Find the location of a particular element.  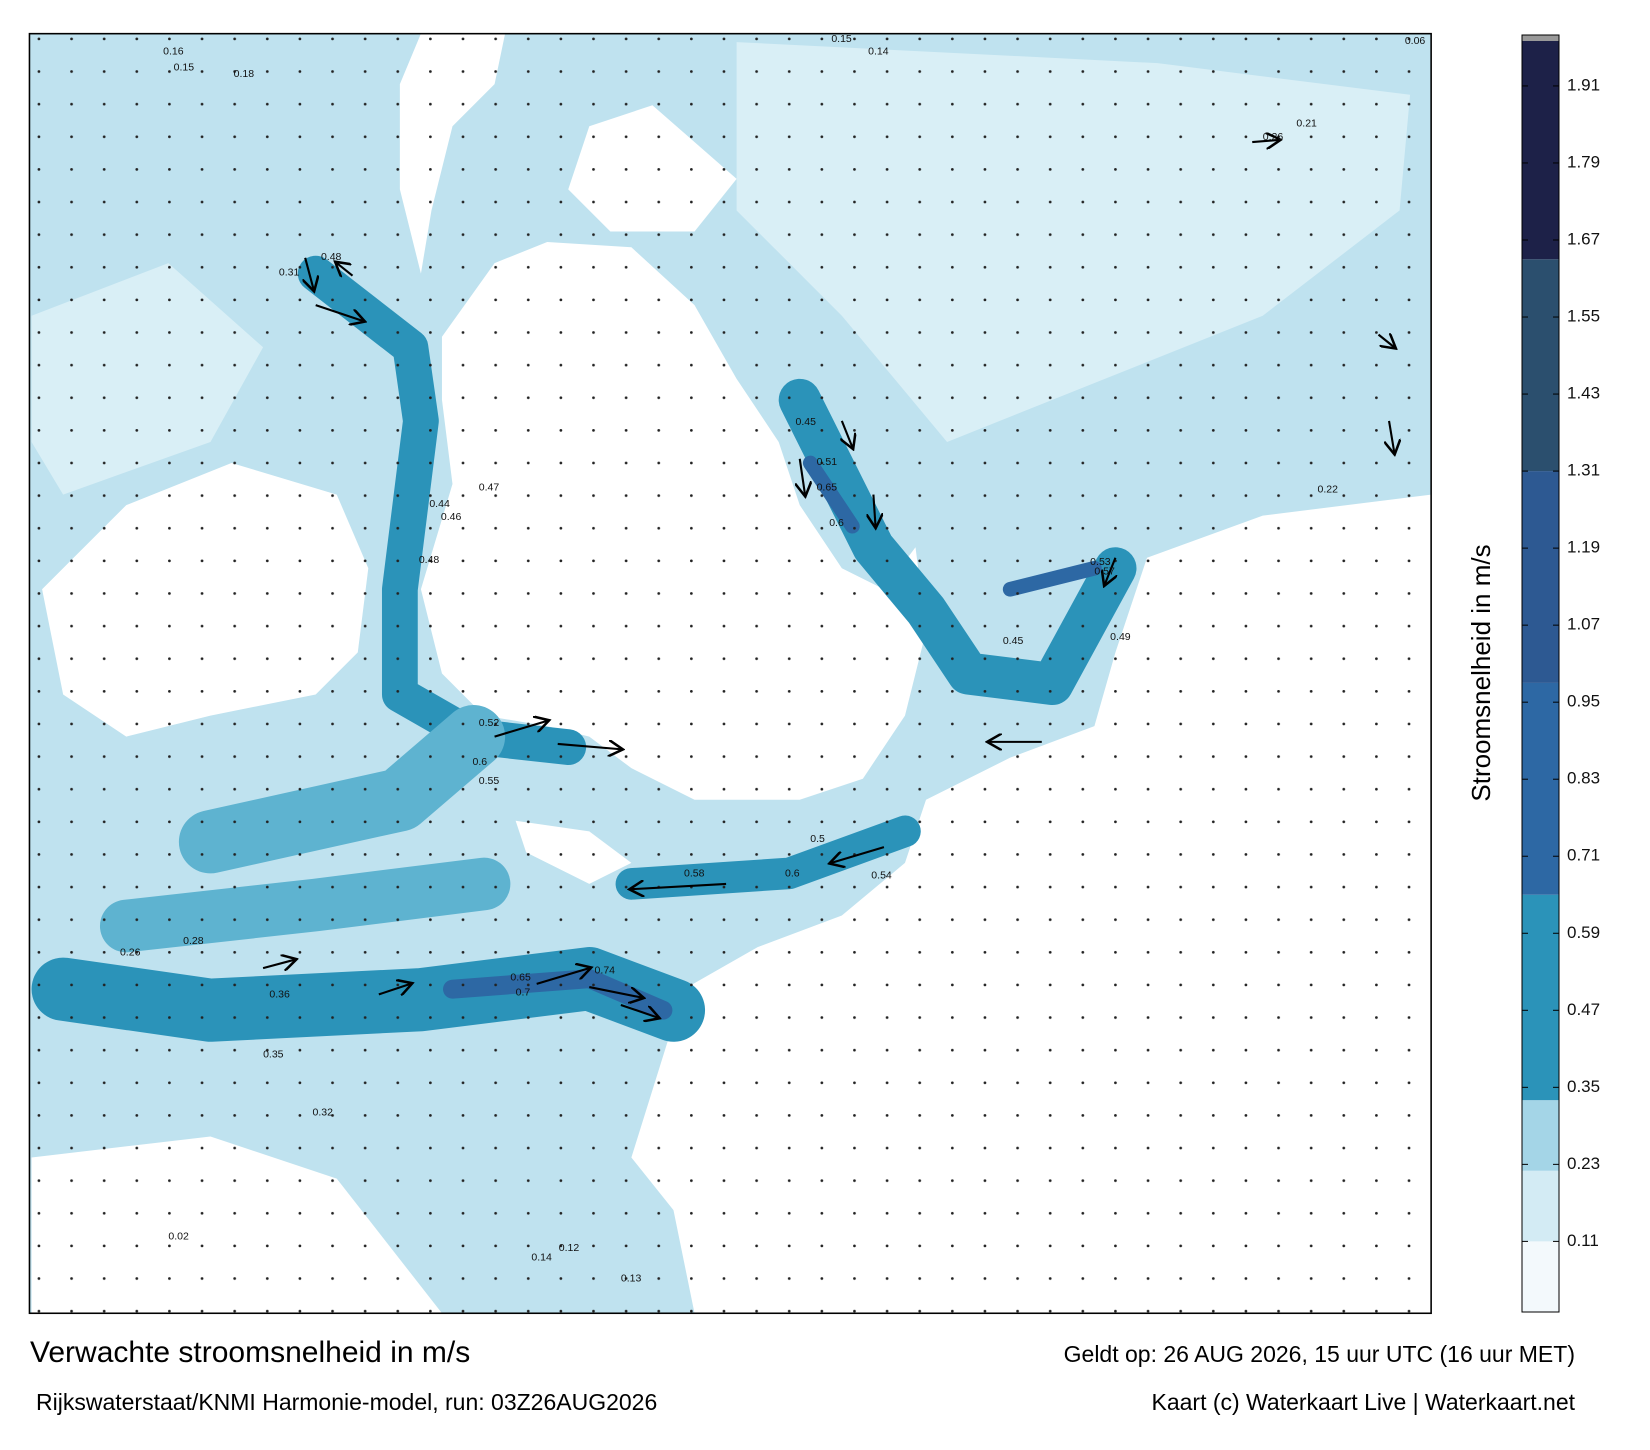

colorbar-tick-label: 1.55 is located at coordinates (1583, 316).